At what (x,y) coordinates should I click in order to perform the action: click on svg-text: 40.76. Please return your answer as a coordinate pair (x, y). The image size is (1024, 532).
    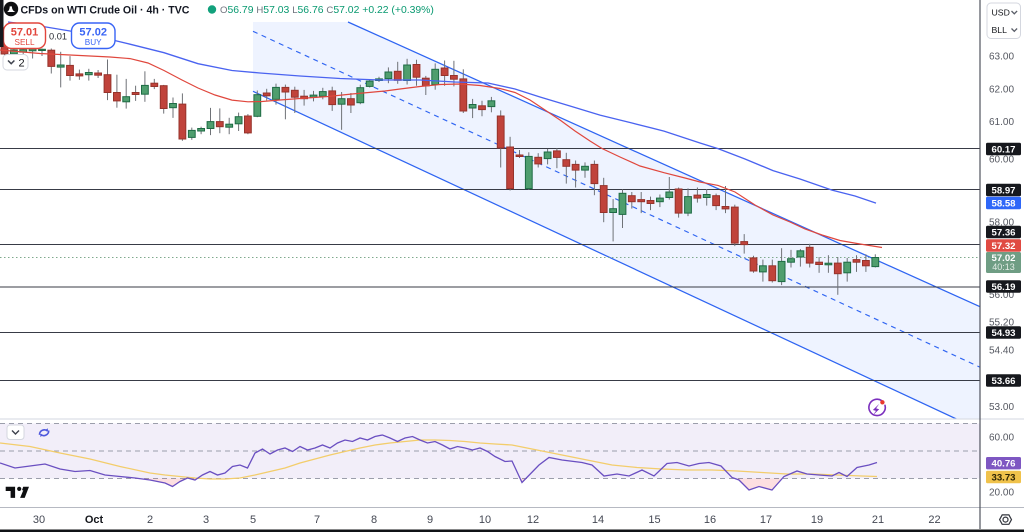
    Looking at the image, I should click on (1003, 464).